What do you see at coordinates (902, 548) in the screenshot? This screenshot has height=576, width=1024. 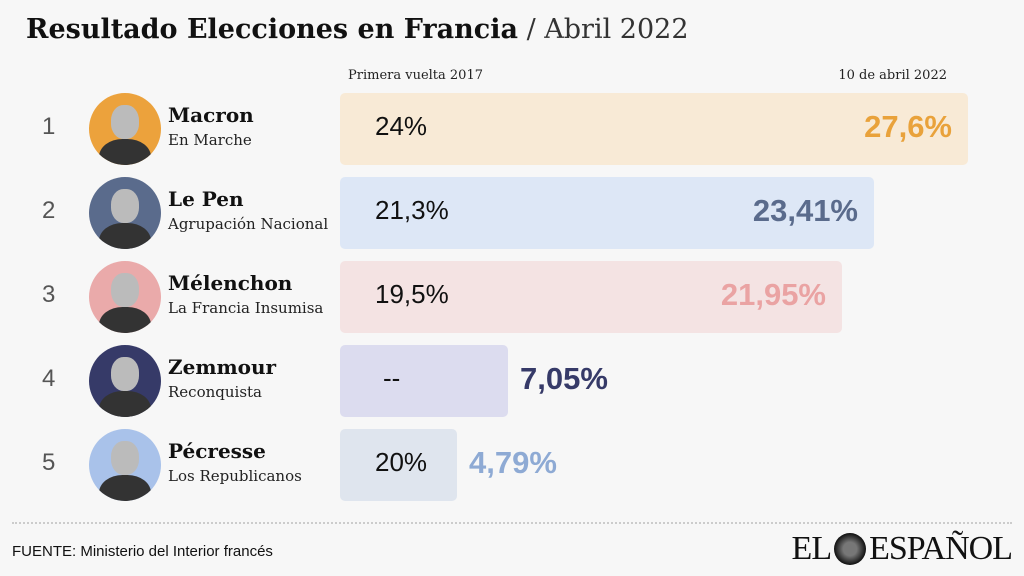 I see `el-espanol-logo: EL ESPAÑOL` at bounding box center [902, 548].